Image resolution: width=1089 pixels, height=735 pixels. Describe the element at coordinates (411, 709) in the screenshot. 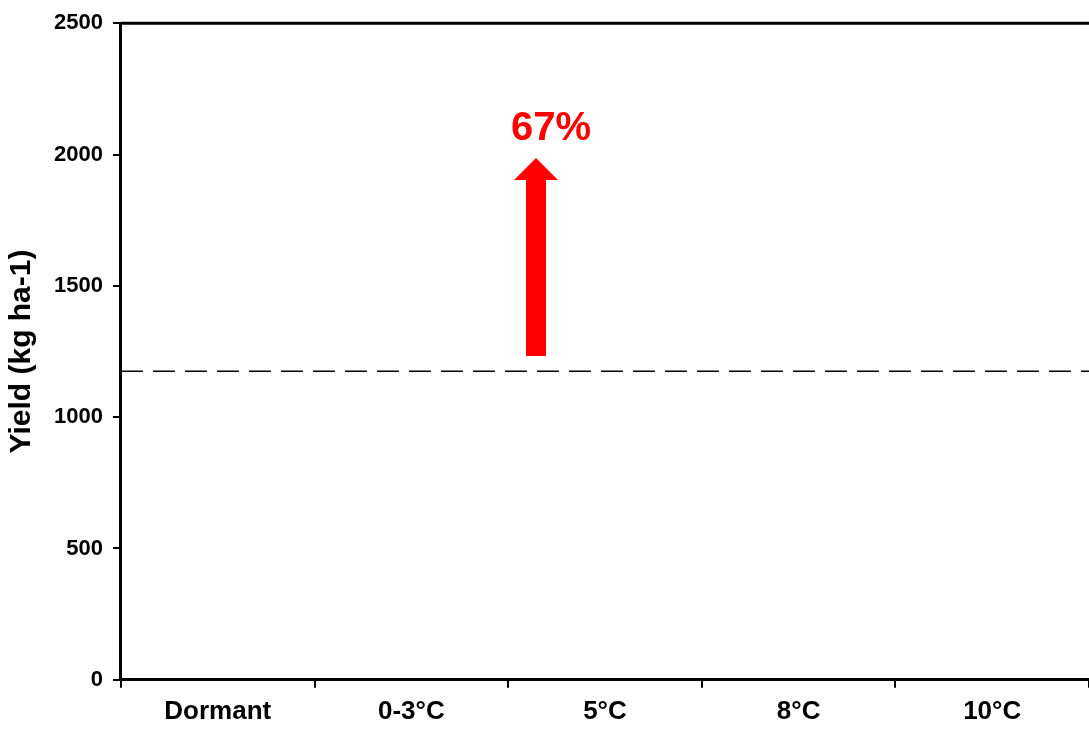

I see `x-tick-label: 0-3°C` at that location.